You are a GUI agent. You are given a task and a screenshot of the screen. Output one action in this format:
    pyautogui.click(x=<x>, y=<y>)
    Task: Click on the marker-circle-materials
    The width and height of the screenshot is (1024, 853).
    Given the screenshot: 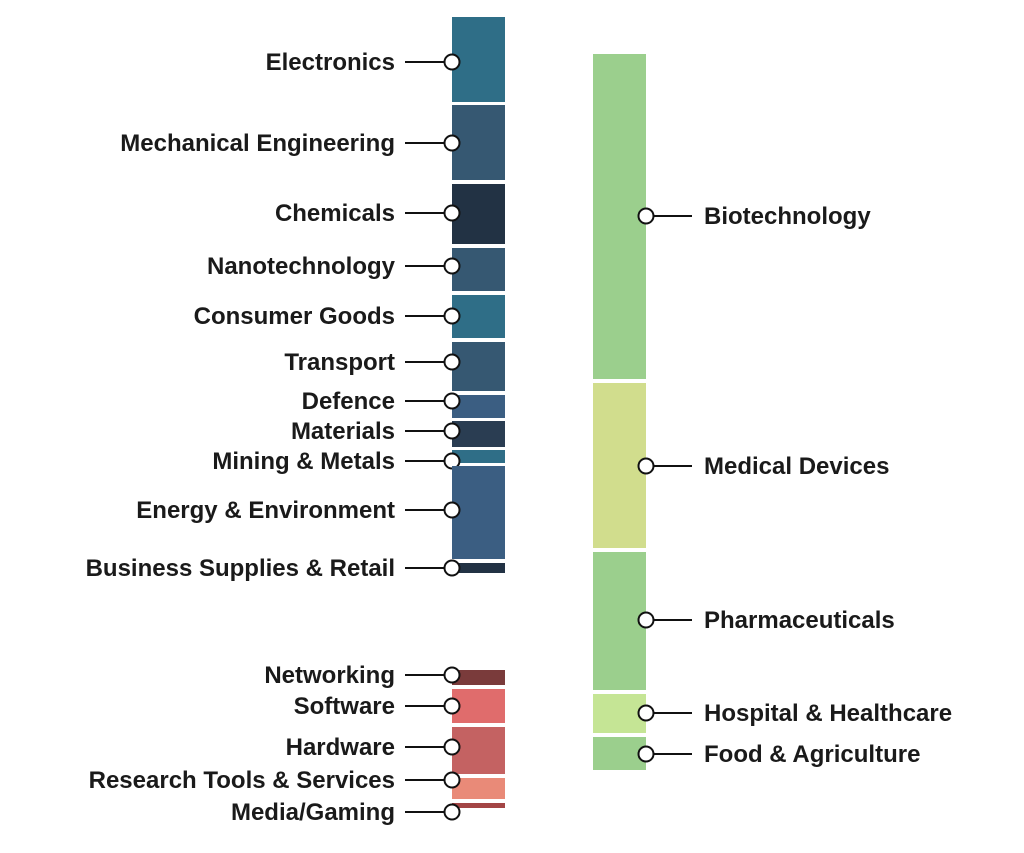 What is the action you would take?
    pyautogui.click(x=452, y=431)
    